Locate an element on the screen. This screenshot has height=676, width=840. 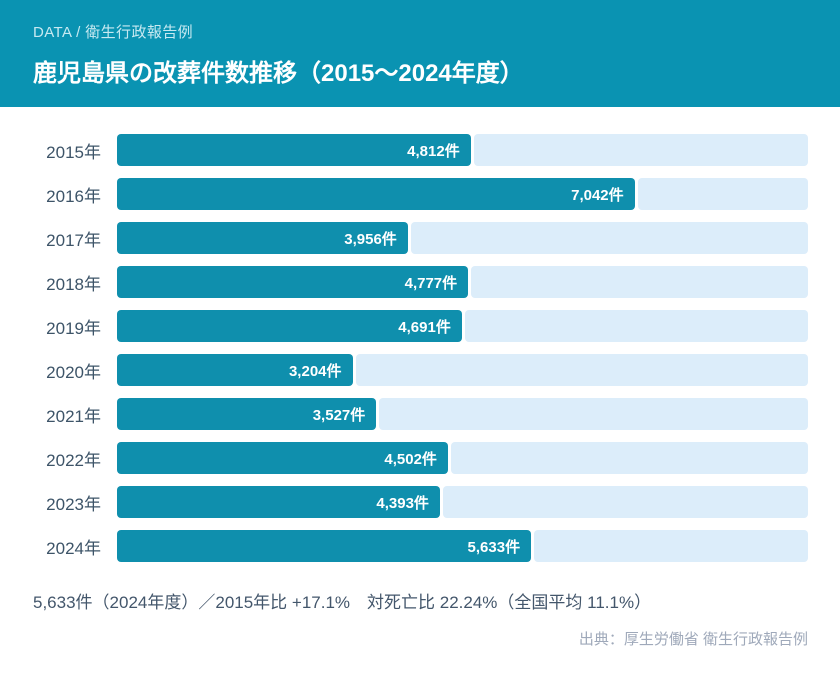
page-title: 鹿児島県の改葬件数推移（2015～2024年度） is located at coordinates (278, 73).